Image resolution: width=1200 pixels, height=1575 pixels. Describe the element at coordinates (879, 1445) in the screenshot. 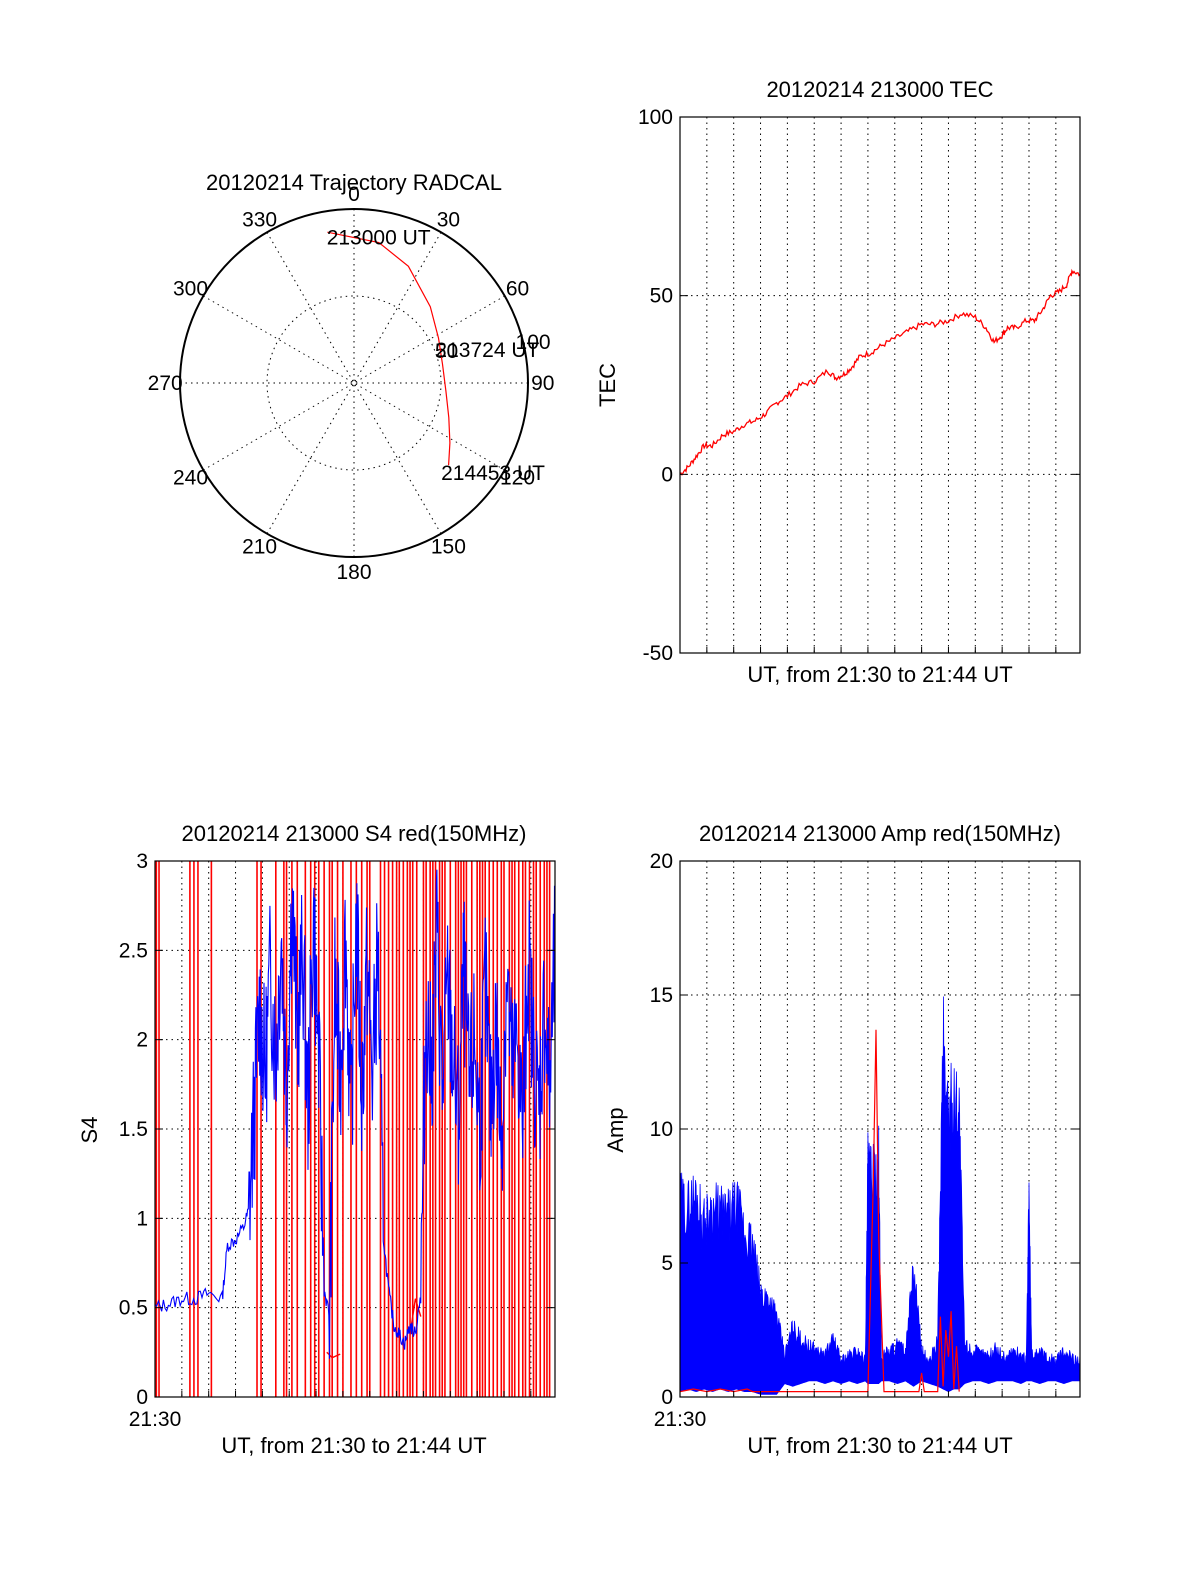

I see `amp-x-label: UT, from 21:30 to 21:44 UT` at that location.